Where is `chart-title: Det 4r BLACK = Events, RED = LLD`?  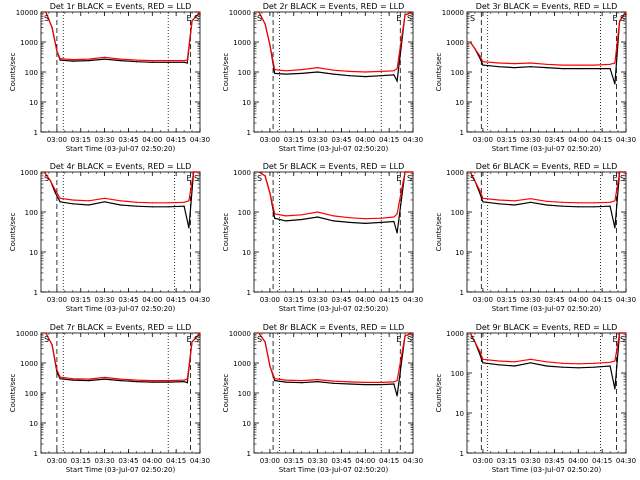
chart-title: Det 4r BLACK = Events, RED = LLD is located at coordinates (121, 166).